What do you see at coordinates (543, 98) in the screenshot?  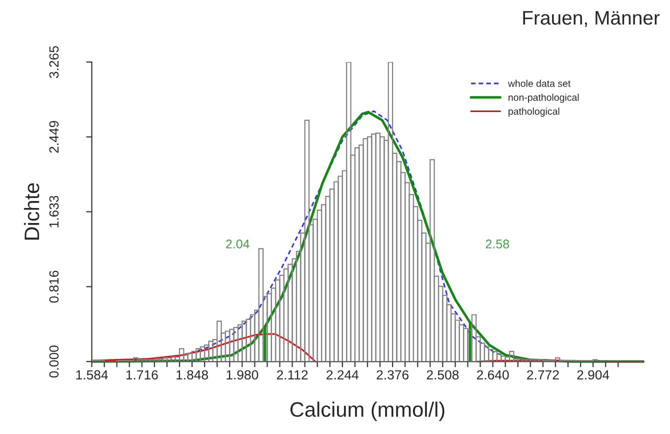 I see `legend-label: non-pathological` at bounding box center [543, 98].